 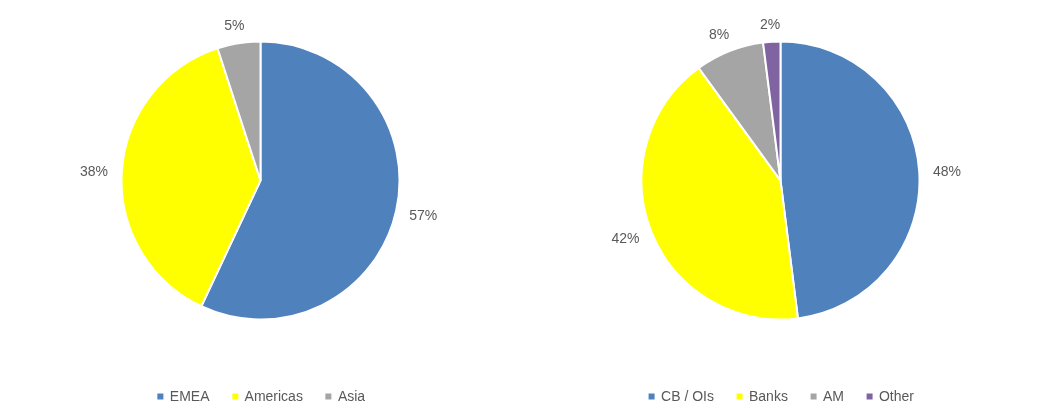 What do you see at coordinates (768, 396) in the screenshot?
I see `legend-label: Banks` at bounding box center [768, 396].